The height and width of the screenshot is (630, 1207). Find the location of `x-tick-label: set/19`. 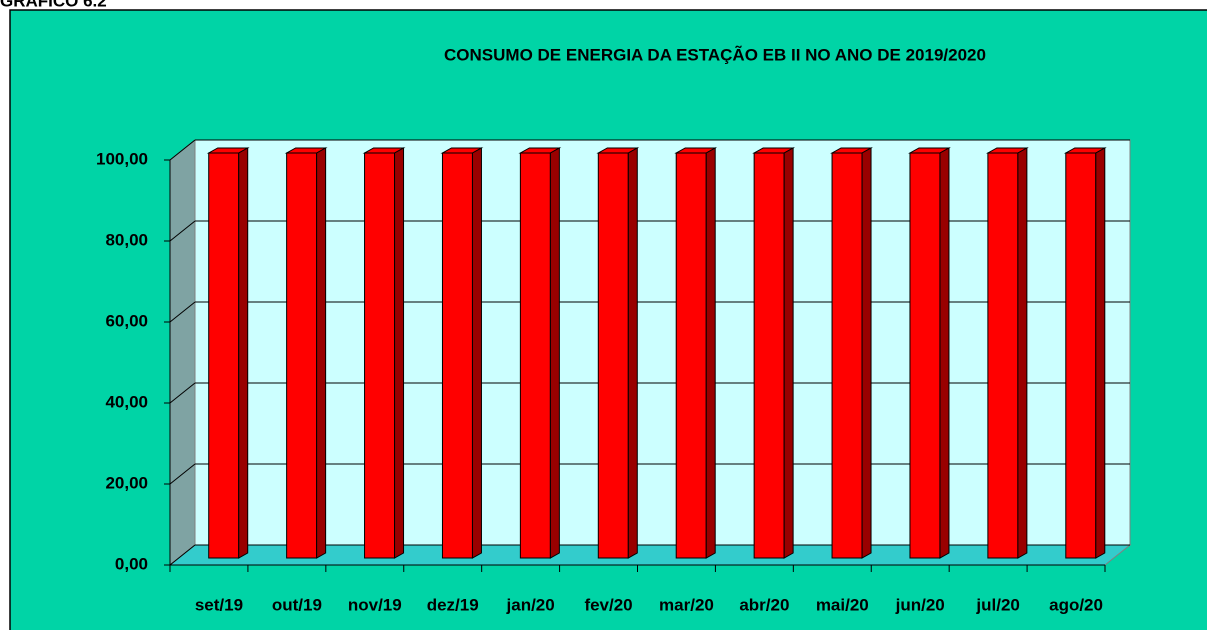

x-tick-label: set/19 is located at coordinates (219, 604).